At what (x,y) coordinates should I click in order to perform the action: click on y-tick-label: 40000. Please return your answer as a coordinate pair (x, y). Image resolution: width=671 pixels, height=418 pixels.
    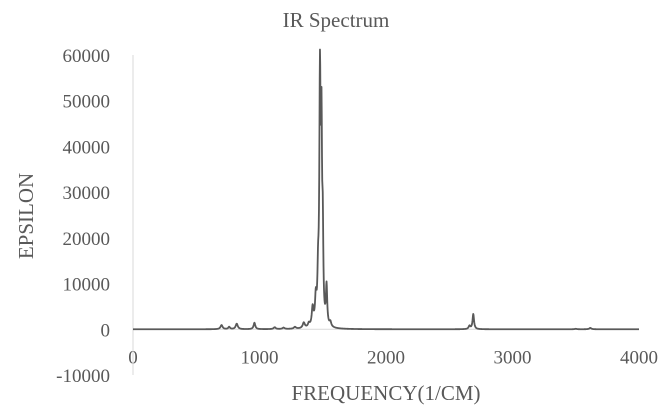
    Looking at the image, I should click on (87, 147).